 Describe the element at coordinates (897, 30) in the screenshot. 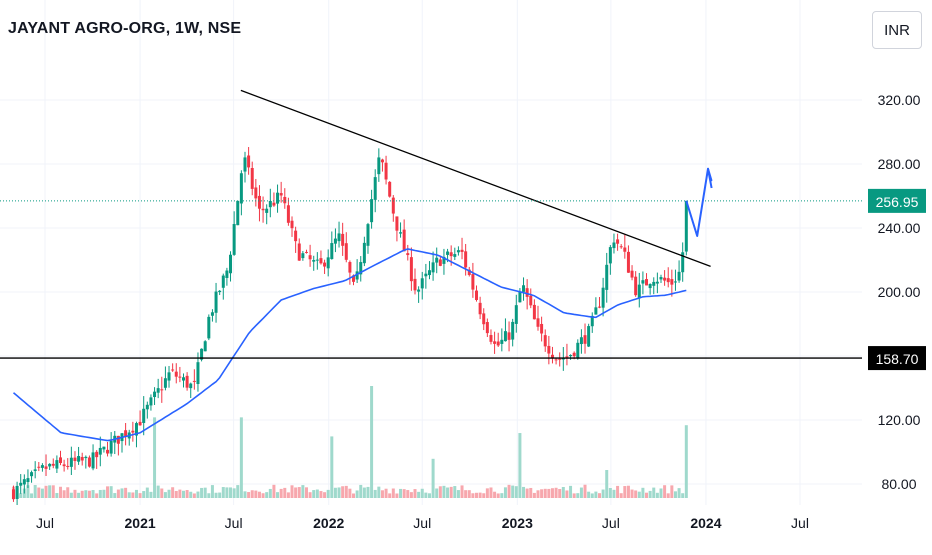

I see `currency-button: INR` at that location.